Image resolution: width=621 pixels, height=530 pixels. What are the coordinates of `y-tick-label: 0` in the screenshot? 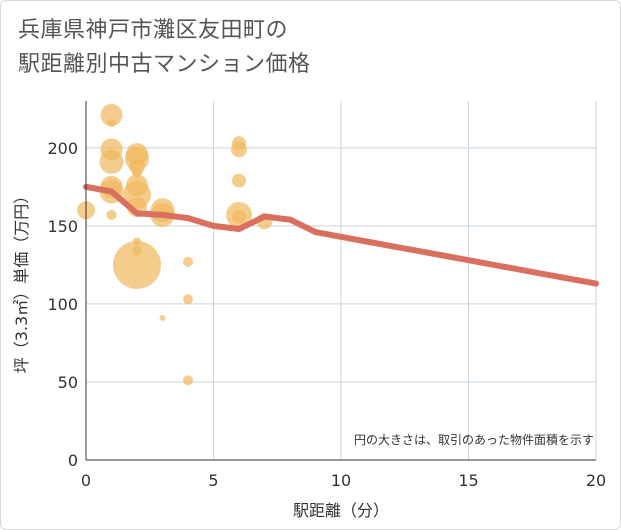 It's located at (73, 460).